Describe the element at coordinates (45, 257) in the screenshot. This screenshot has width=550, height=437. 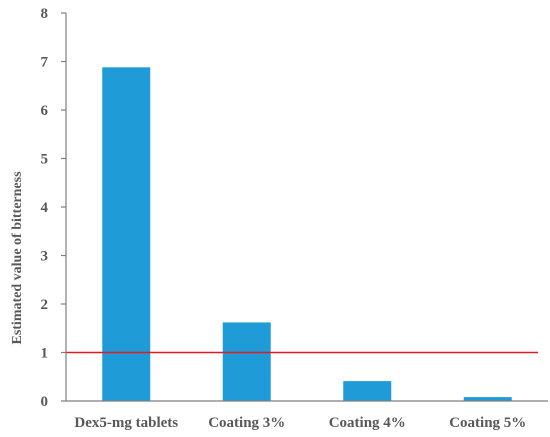
I see `y-tick-label: 3` at that location.